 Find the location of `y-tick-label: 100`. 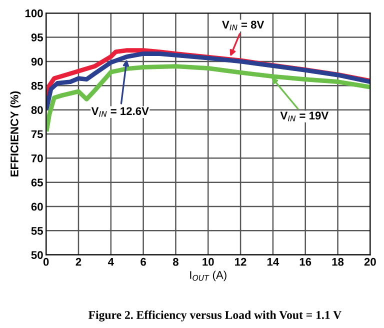

y-tick-label: 100 is located at coordinates (34, 13).